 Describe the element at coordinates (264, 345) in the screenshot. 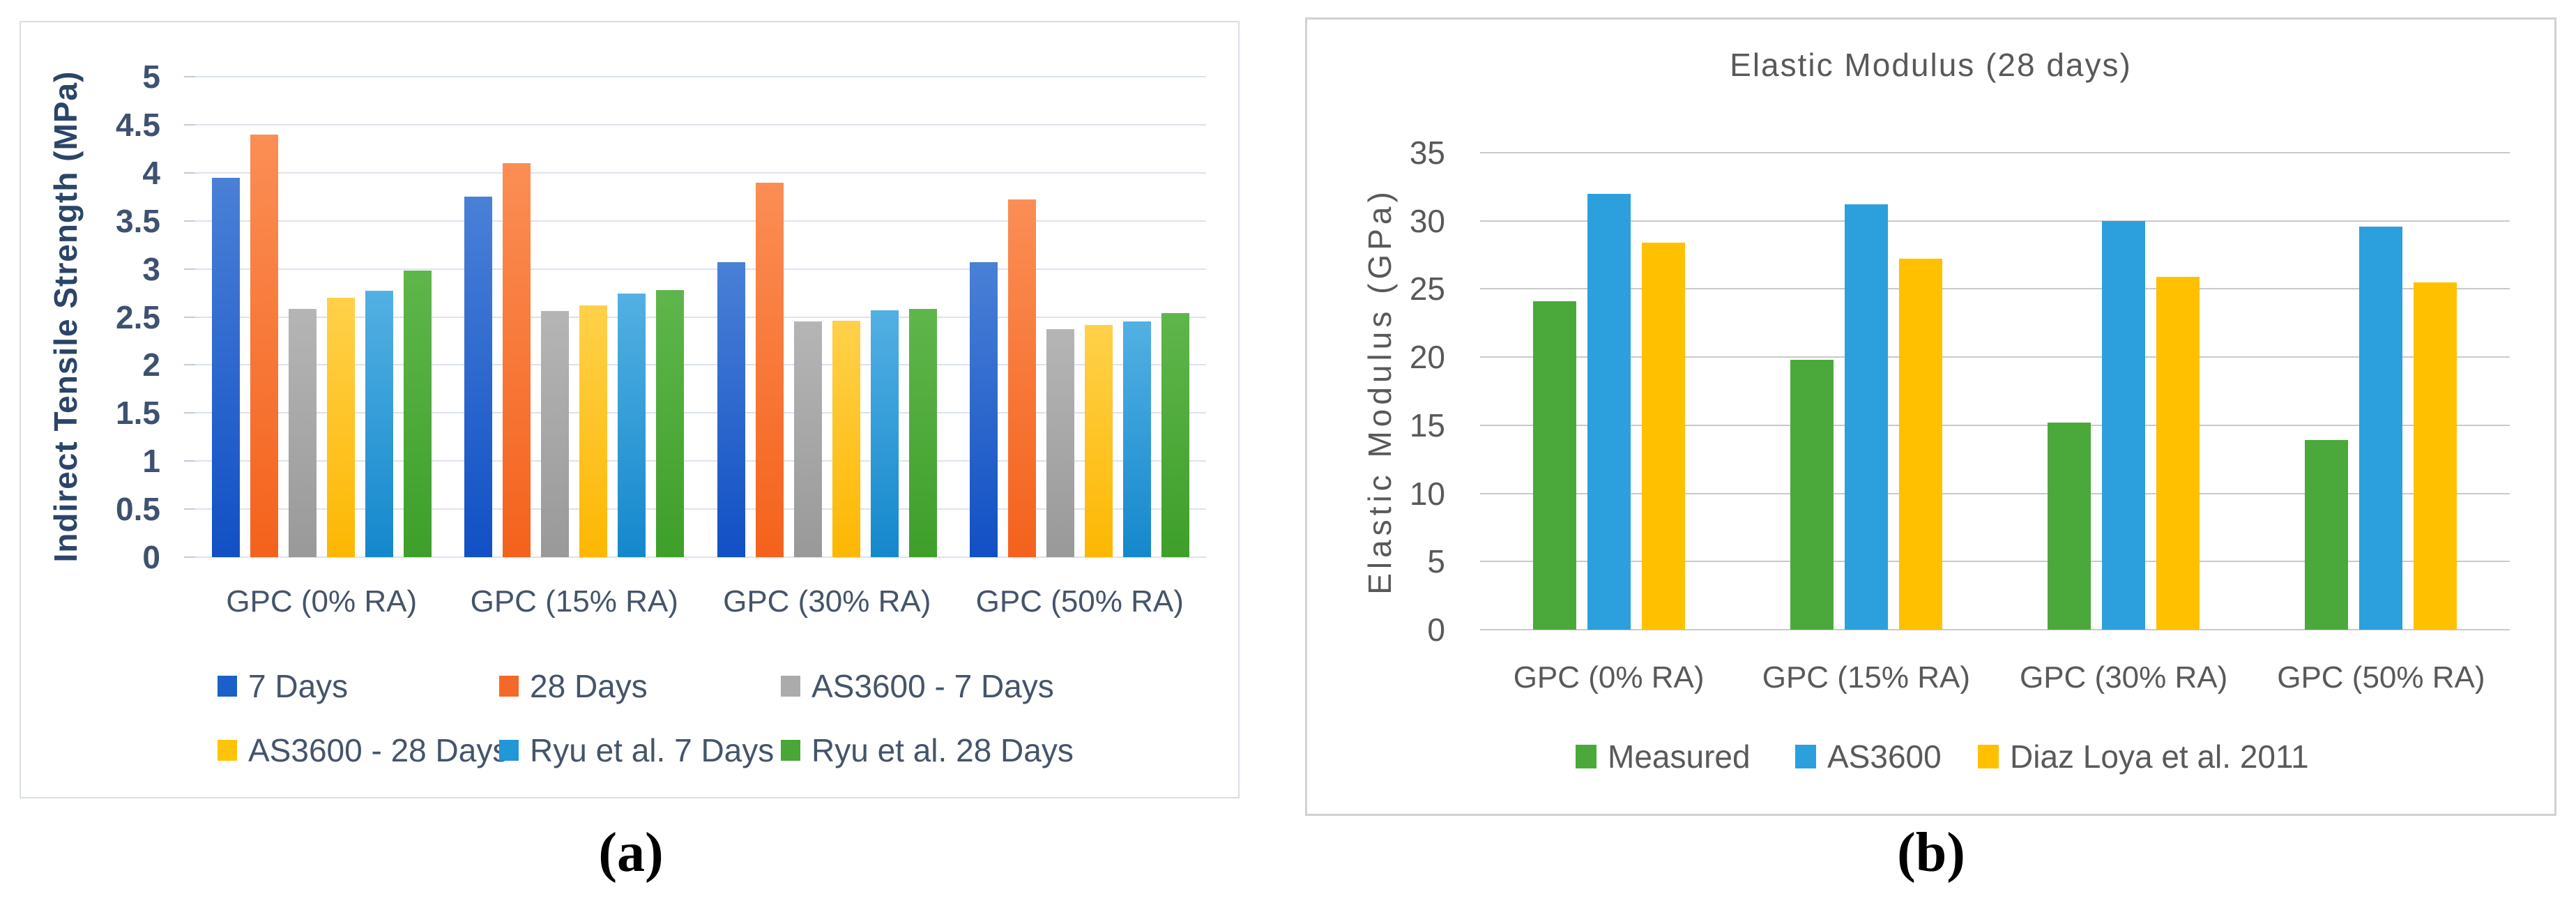

I see `bar-28-days-gpc-0-ra` at that location.